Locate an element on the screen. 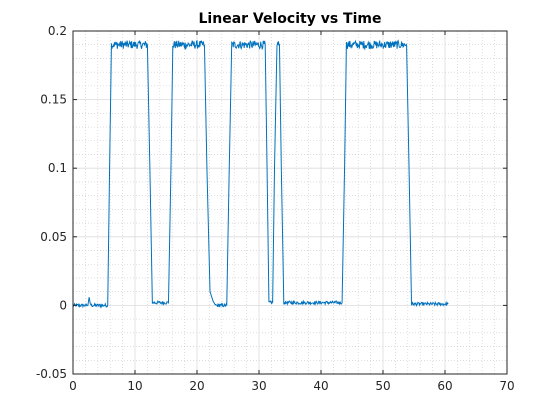  y-tick-label: 0.15 is located at coordinates (53, 100).